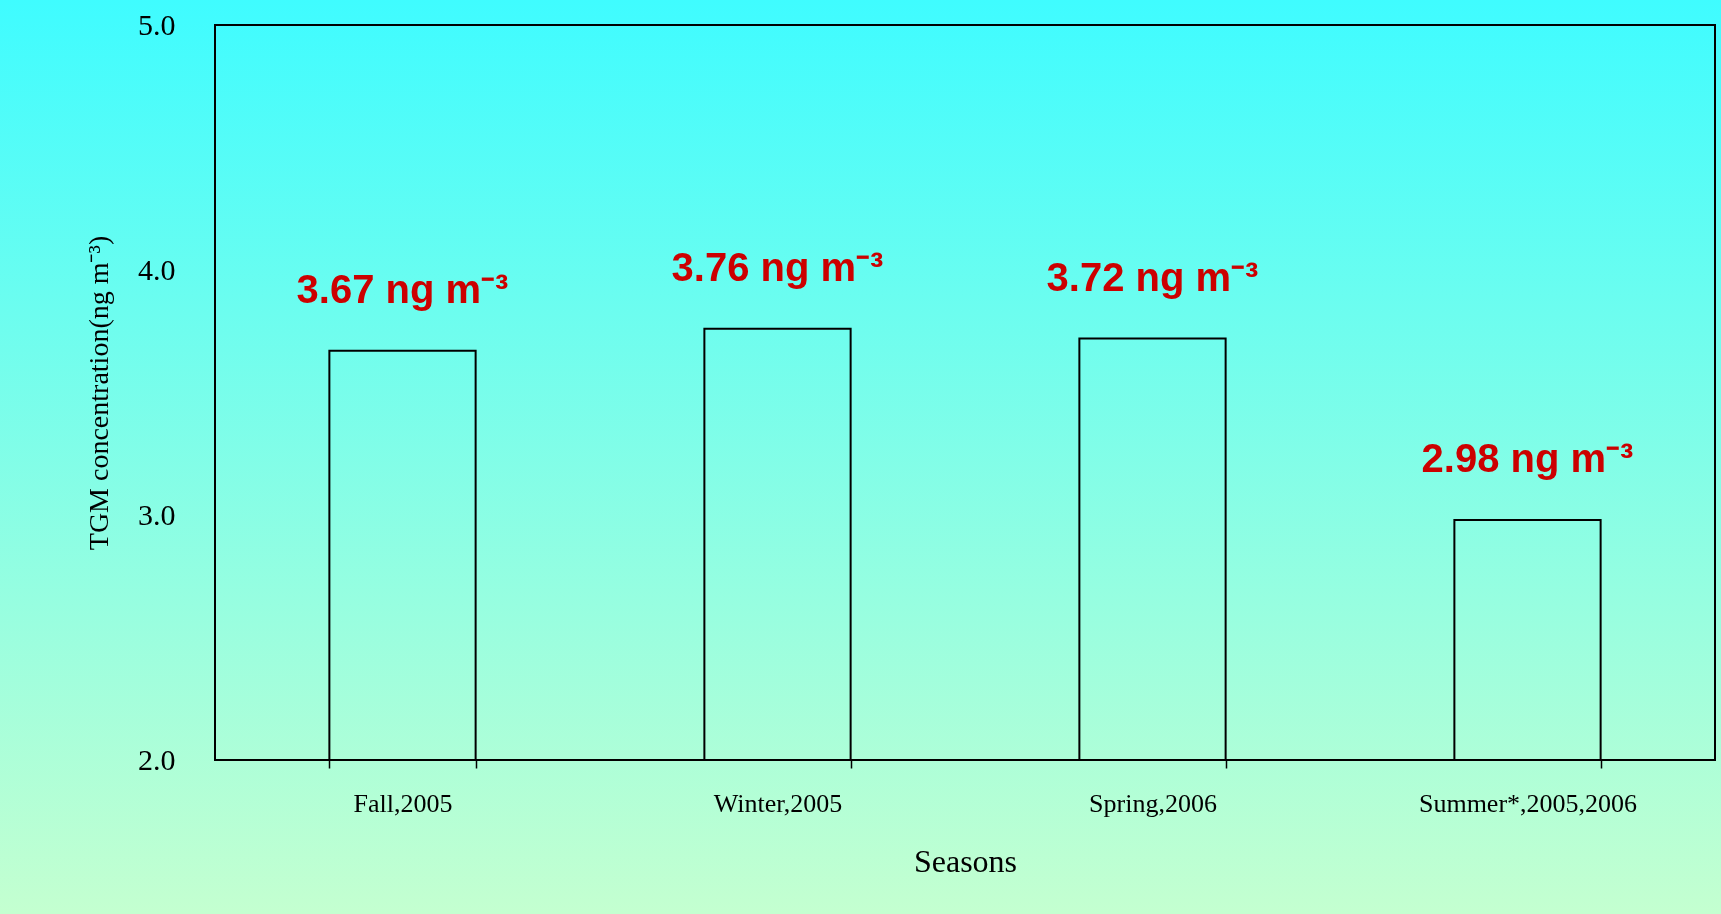  What do you see at coordinates (778, 803) in the screenshot?
I see `x-tick-label: Winter,2005` at bounding box center [778, 803].